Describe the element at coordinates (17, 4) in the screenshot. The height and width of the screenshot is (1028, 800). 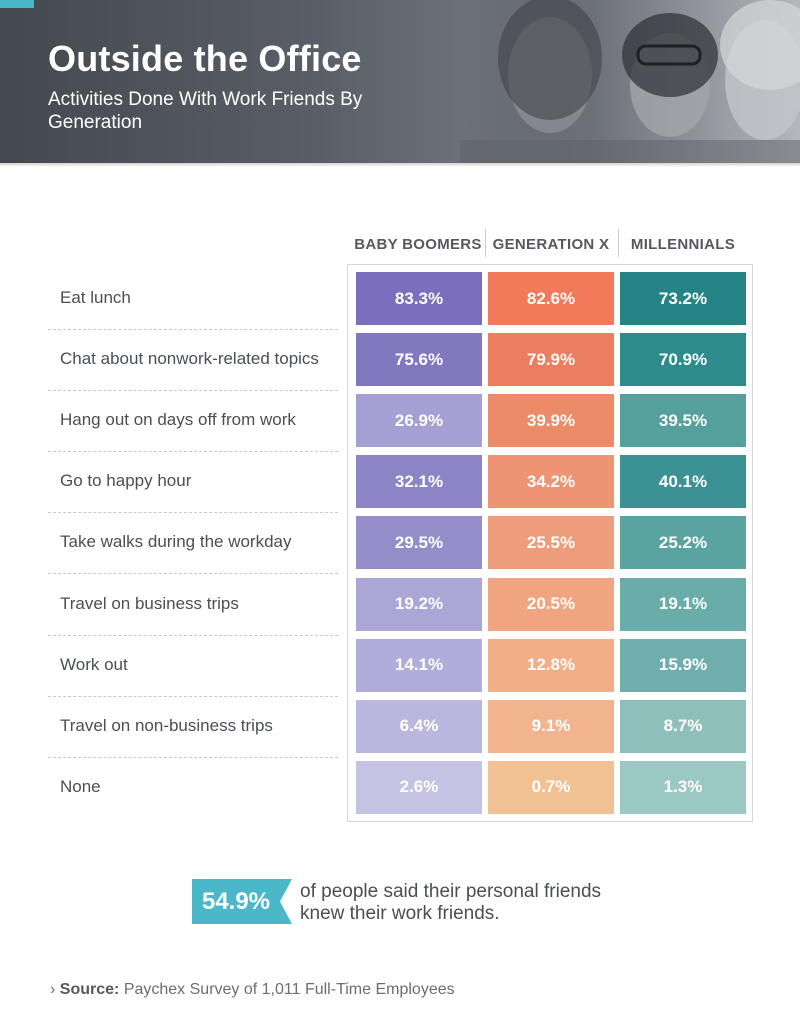
I see `accent-bar` at that location.